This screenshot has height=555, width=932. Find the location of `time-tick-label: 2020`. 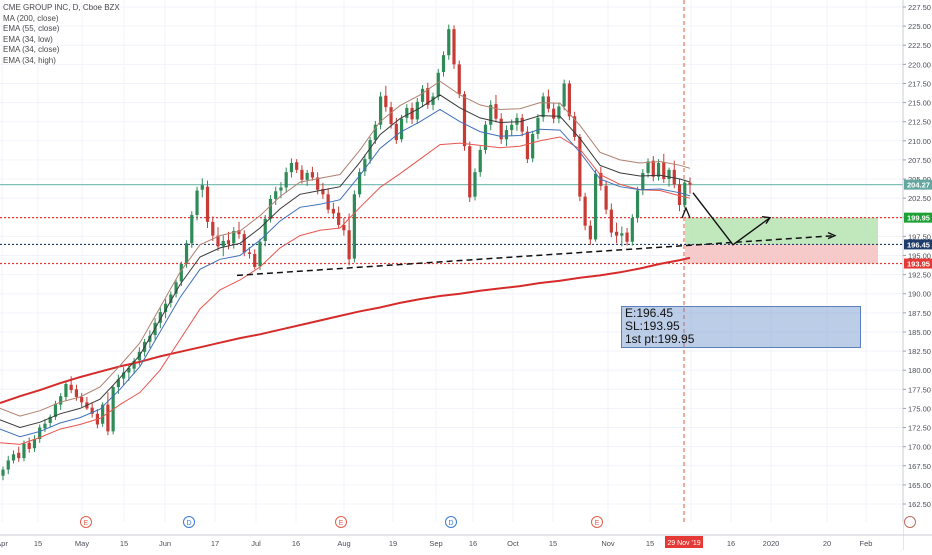

time-tick-label: 2020 is located at coordinates (771, 543).